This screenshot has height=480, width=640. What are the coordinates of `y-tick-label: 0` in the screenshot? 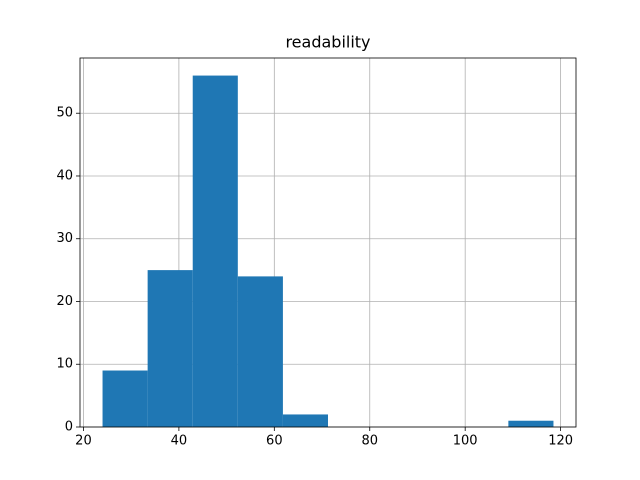 It's located at (69, 427).